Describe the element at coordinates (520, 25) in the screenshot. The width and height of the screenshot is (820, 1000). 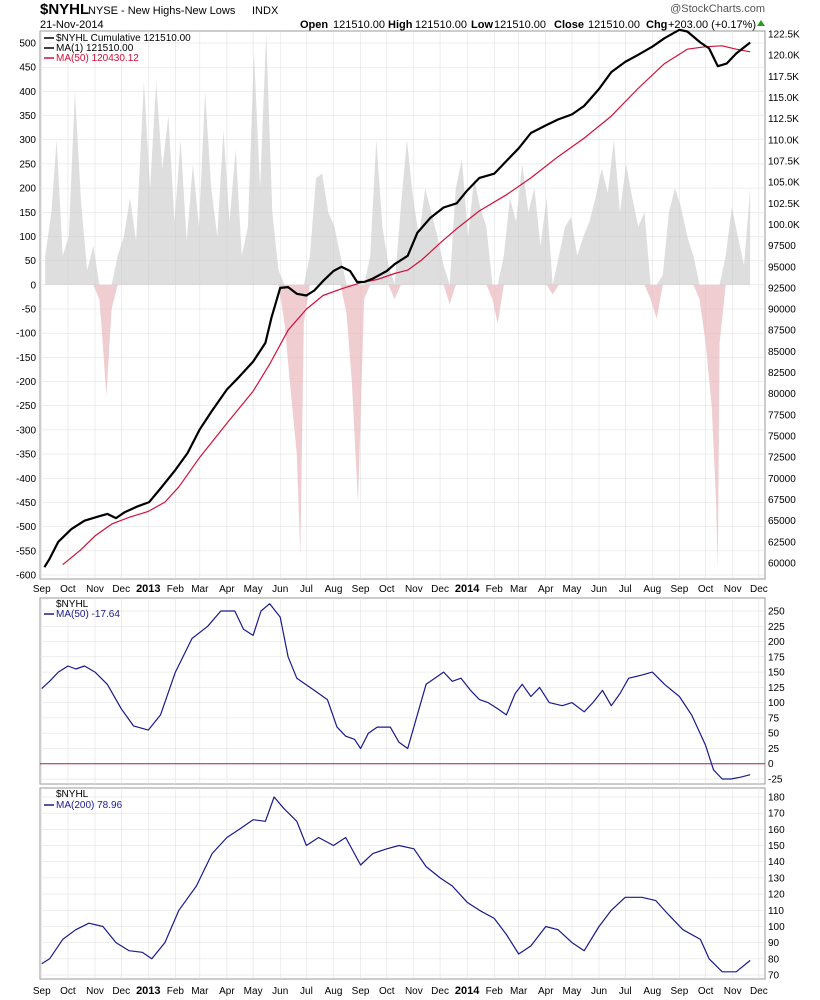
I see `low-value: 121510.00` at that location.